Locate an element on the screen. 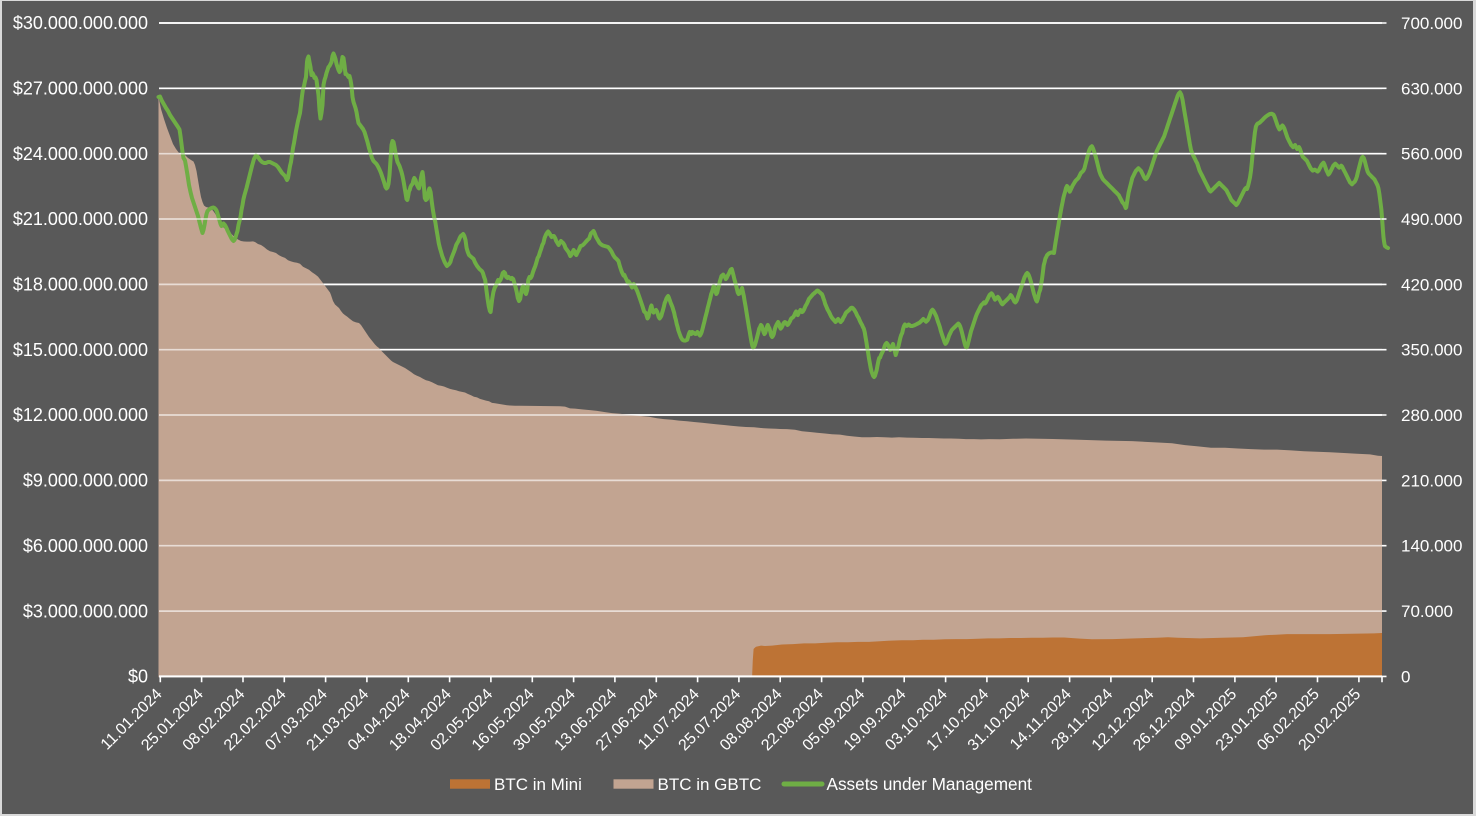 This screenshot has width=1476, height=816. svg-text: 490.000 is located at coordinates (1431, 219).